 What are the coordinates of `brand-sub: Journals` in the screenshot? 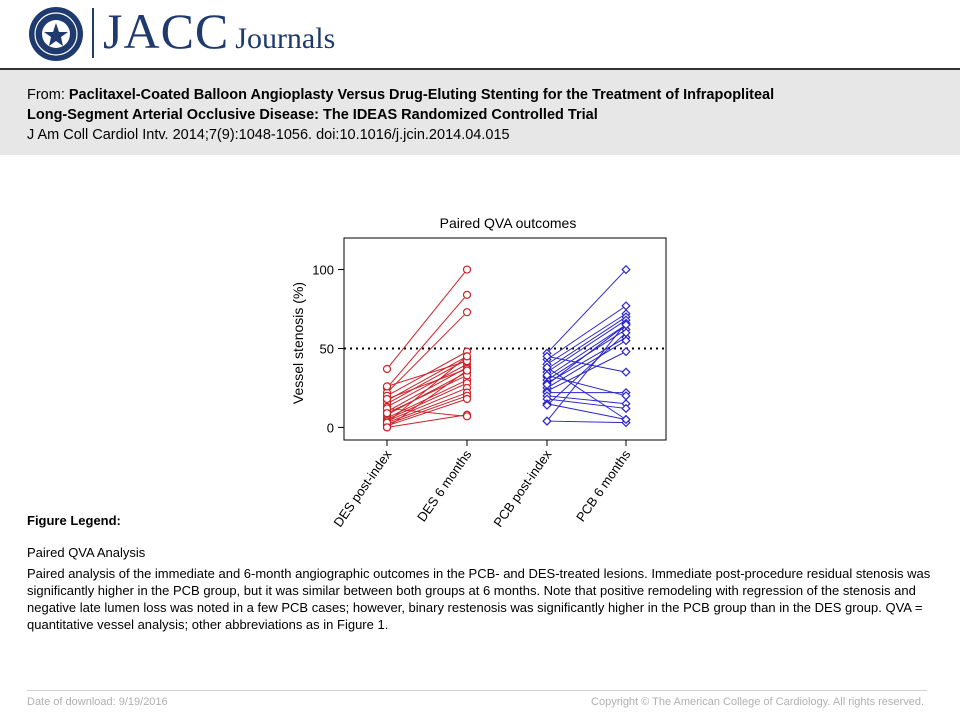 It's located at (285, 38).